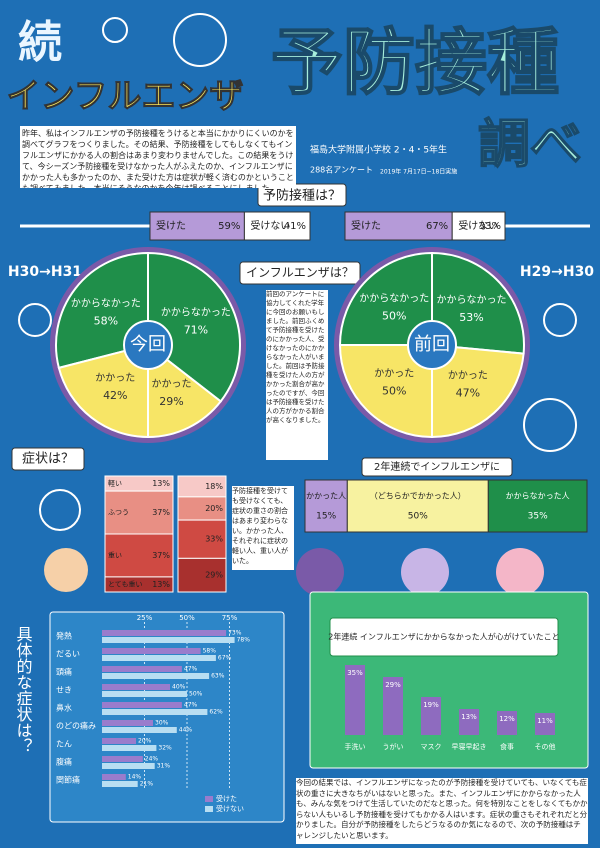  What do you see at coordinates (393, 746) in the screenshot?
I see `label: うがい` at bounding box center [393, 746].